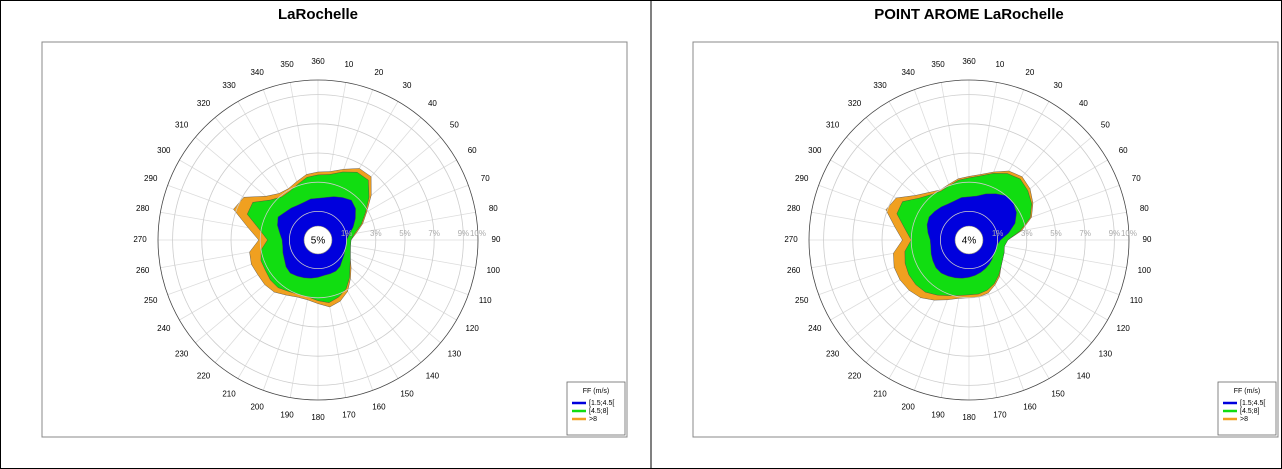  What do you see at coordinates (1029, 72) in the screenshot?
I see `direction-label: 20` at bounding box center [1029, 72].